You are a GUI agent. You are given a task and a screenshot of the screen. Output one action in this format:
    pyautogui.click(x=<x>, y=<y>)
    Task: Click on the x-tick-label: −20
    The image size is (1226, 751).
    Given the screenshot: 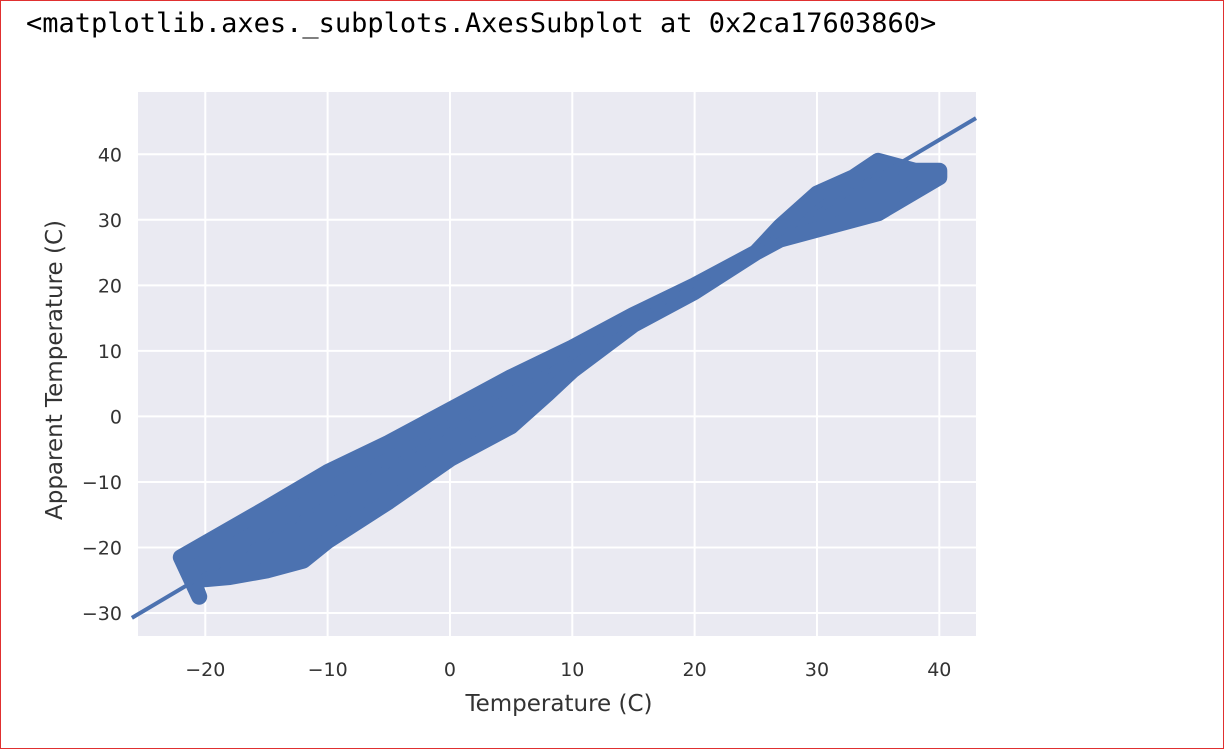 What is the action you would take?
    pyautogui.click(x=205, y=670)
    